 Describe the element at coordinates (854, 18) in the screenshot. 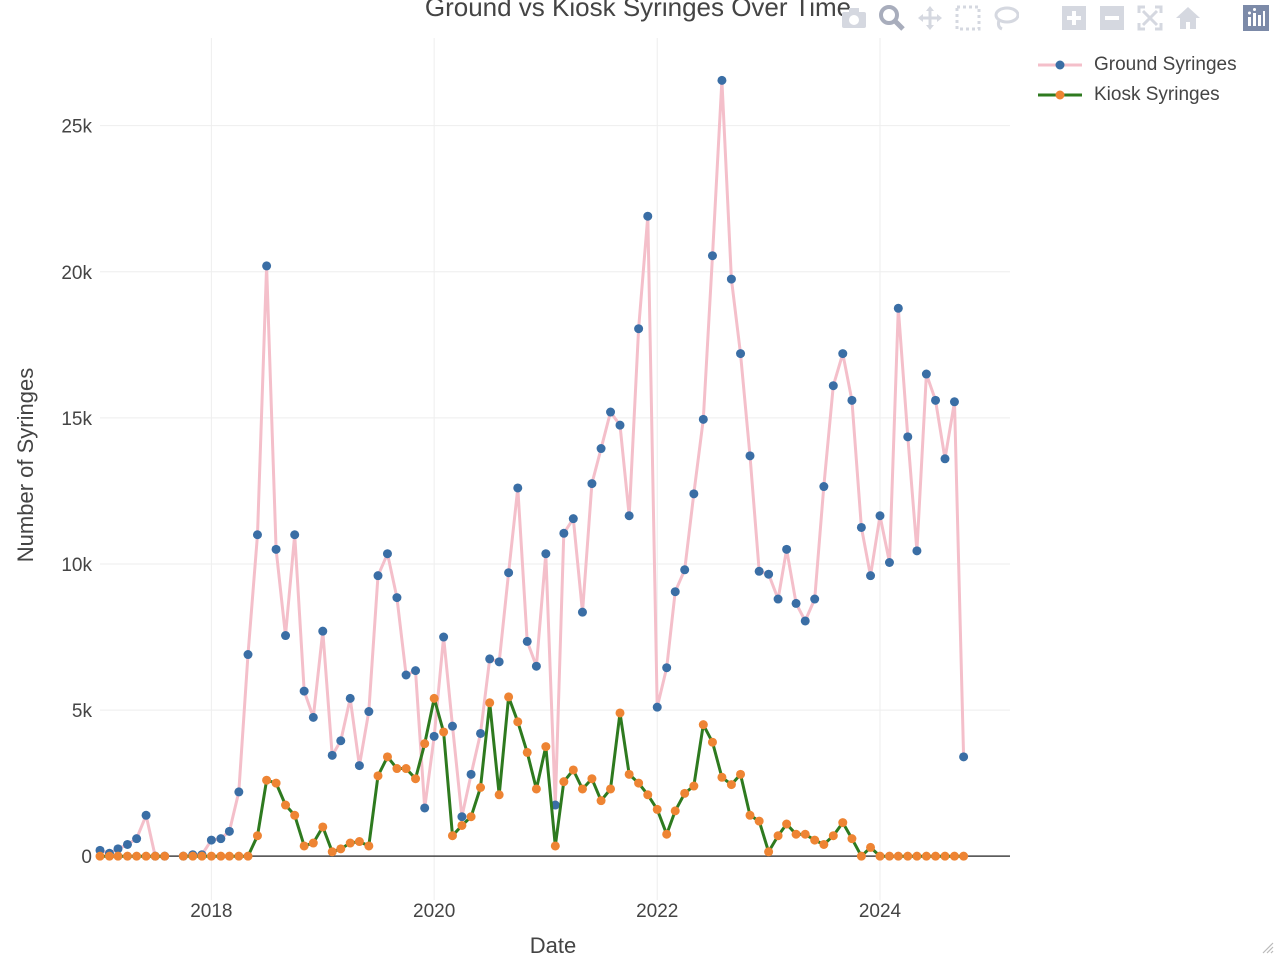

I see `camera-icon` at that location.